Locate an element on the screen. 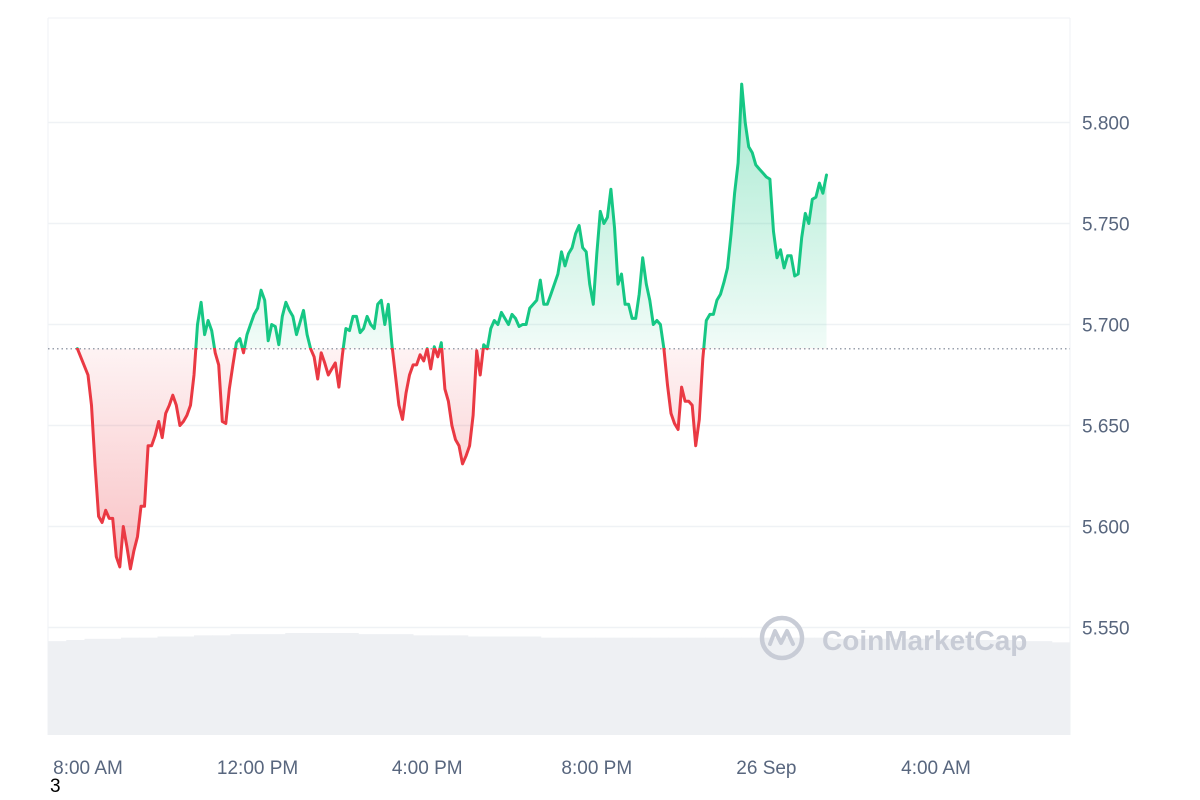  y-tick-label: 5.550 is located at coordinates (1106, 629).